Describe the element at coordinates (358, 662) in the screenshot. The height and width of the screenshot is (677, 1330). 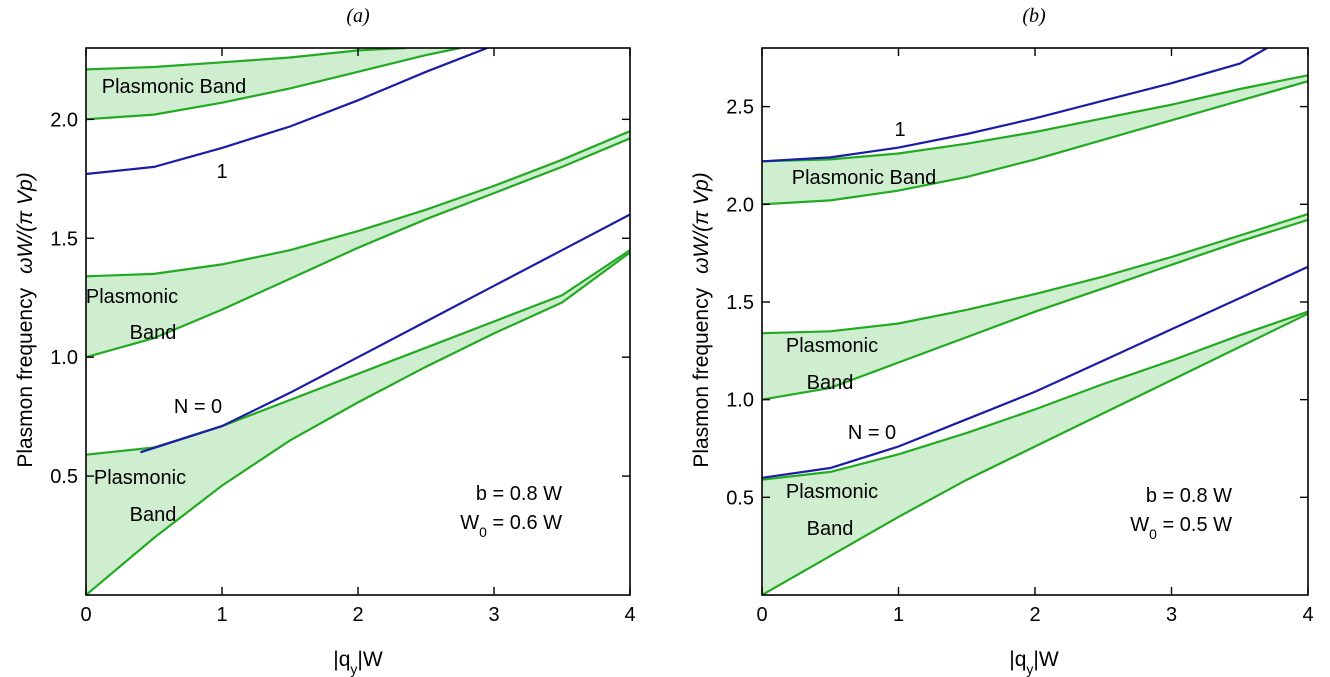
I see `panel-a-x-axis-label: |qy|W` at that location.